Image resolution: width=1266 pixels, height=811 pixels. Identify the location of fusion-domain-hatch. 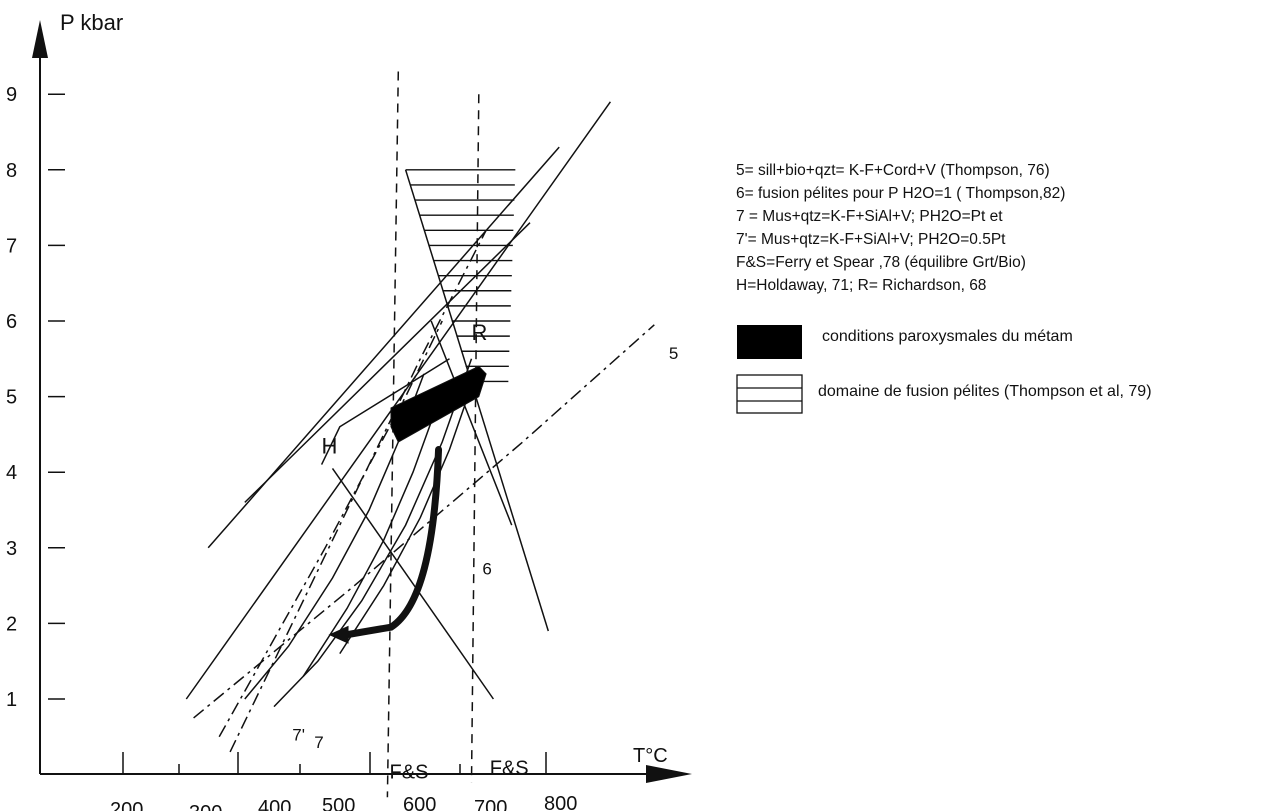
(460, 276).